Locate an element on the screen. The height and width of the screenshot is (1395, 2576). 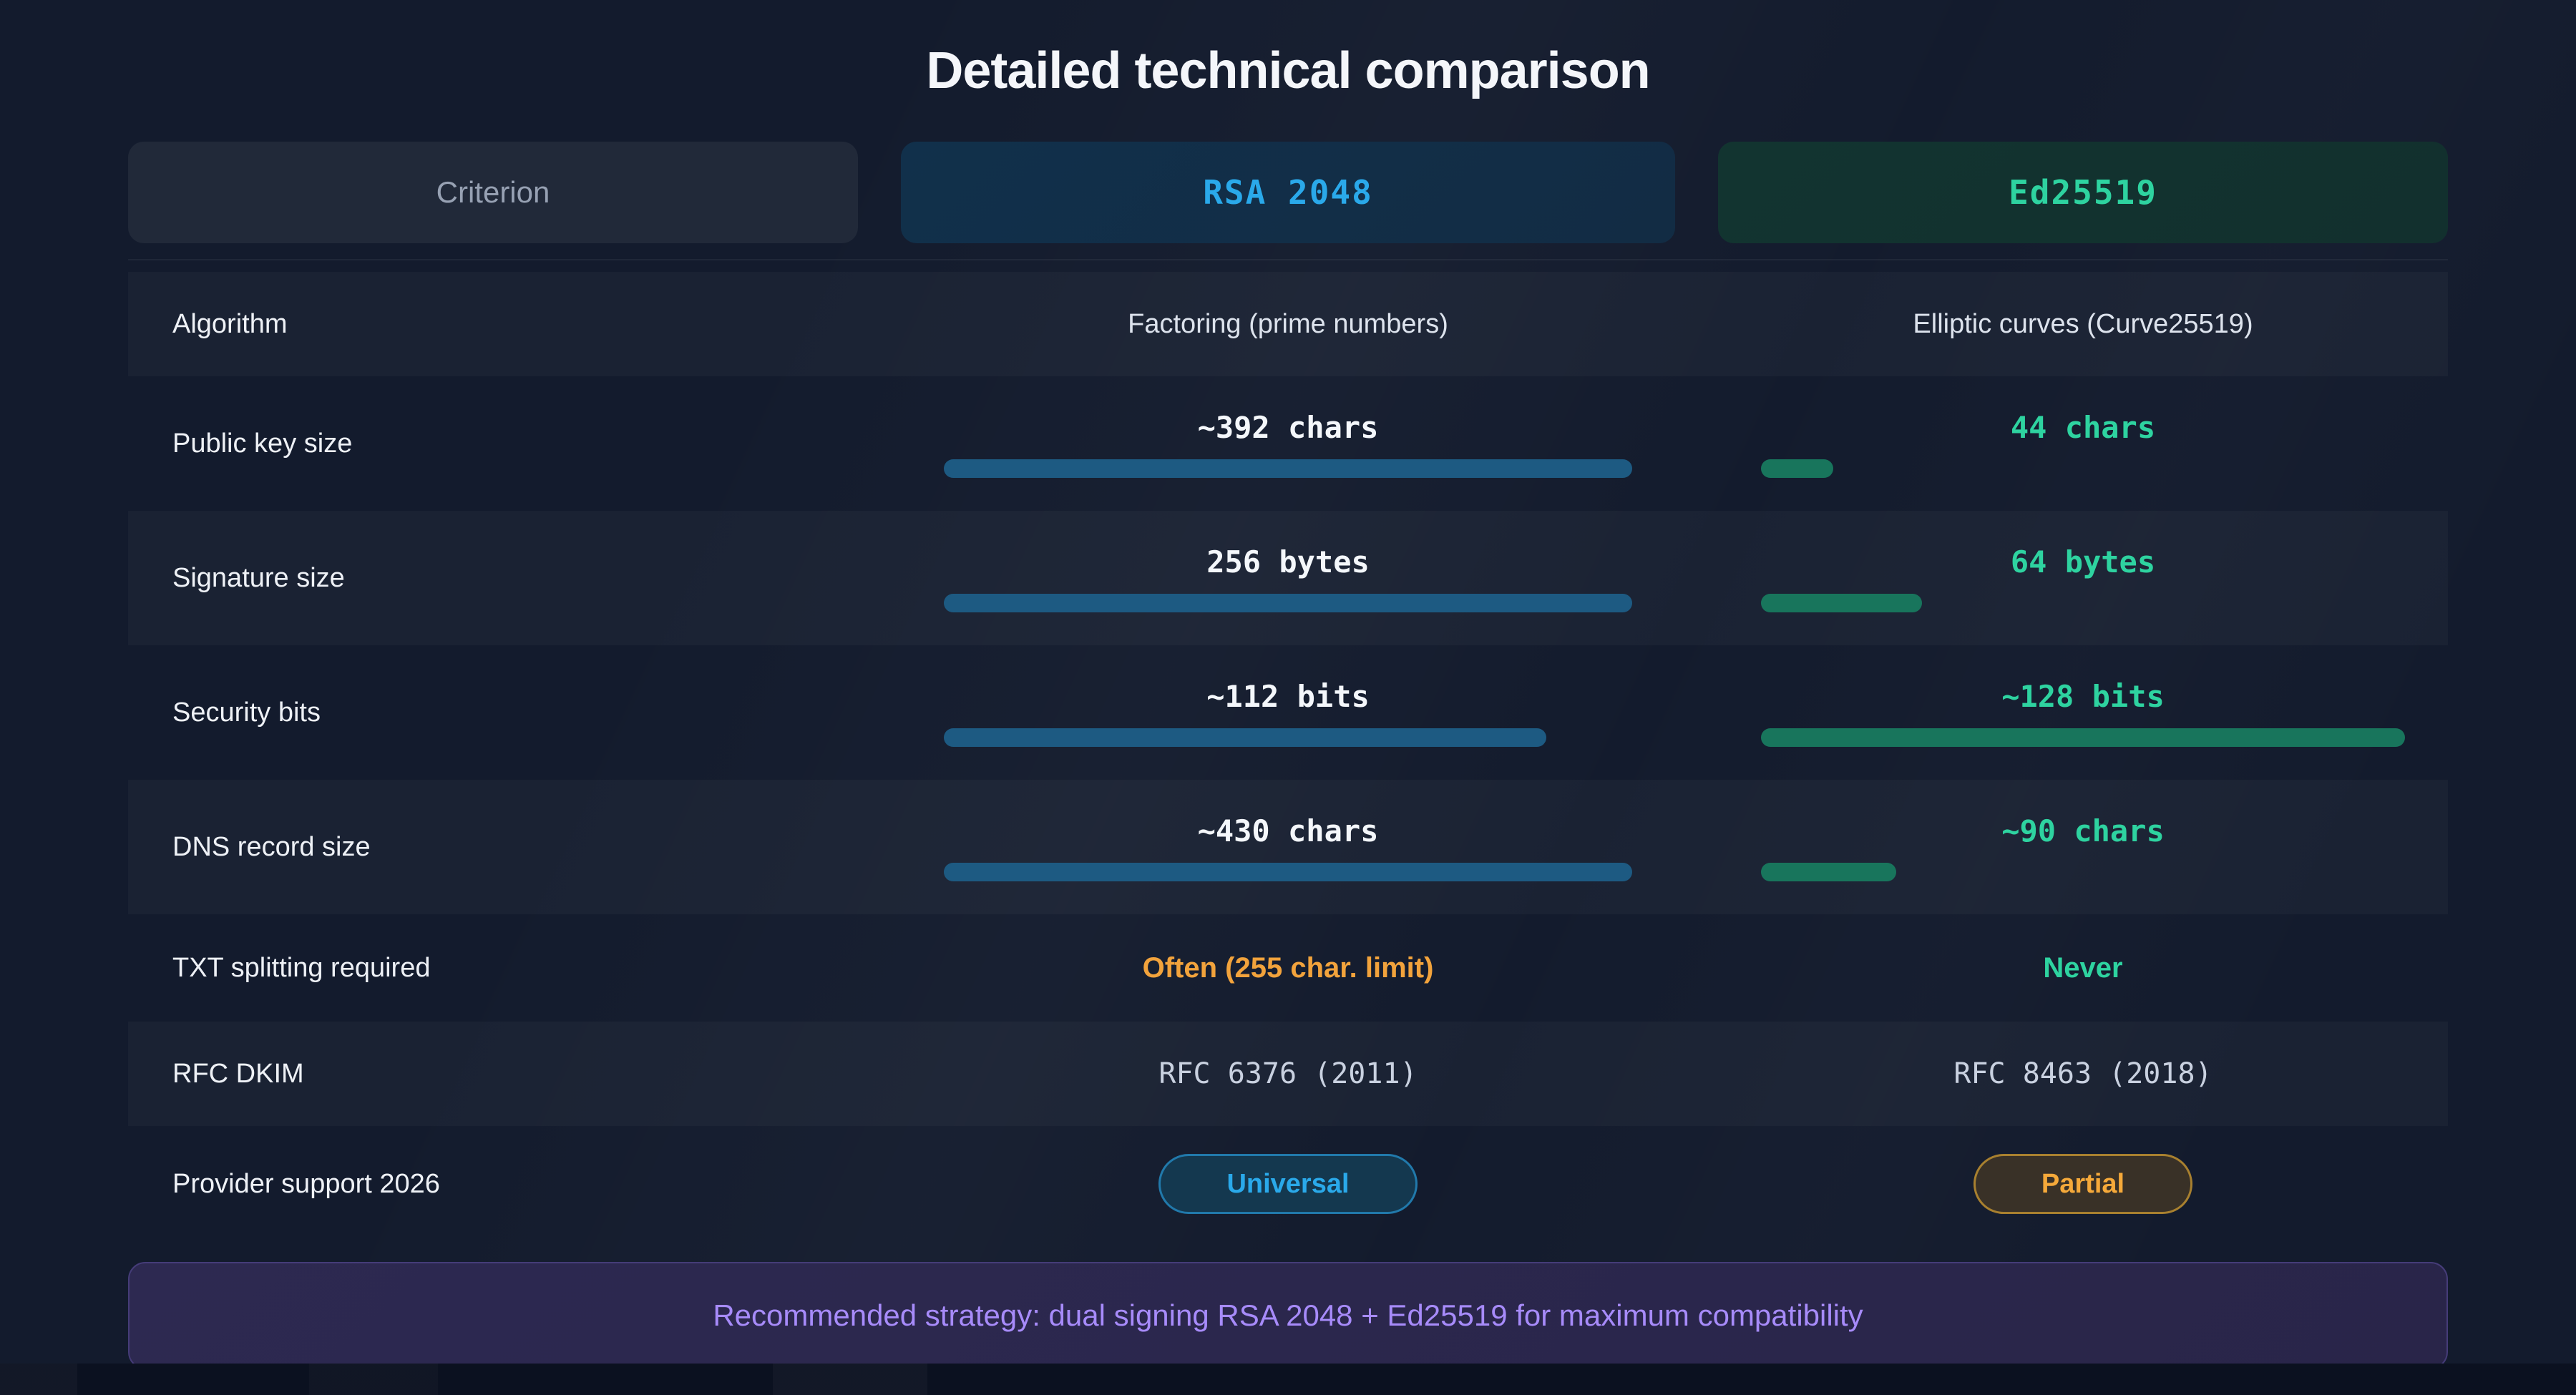
header-cell-rsa-2048: RSA 2048 is located at coordinates (1288, 193).